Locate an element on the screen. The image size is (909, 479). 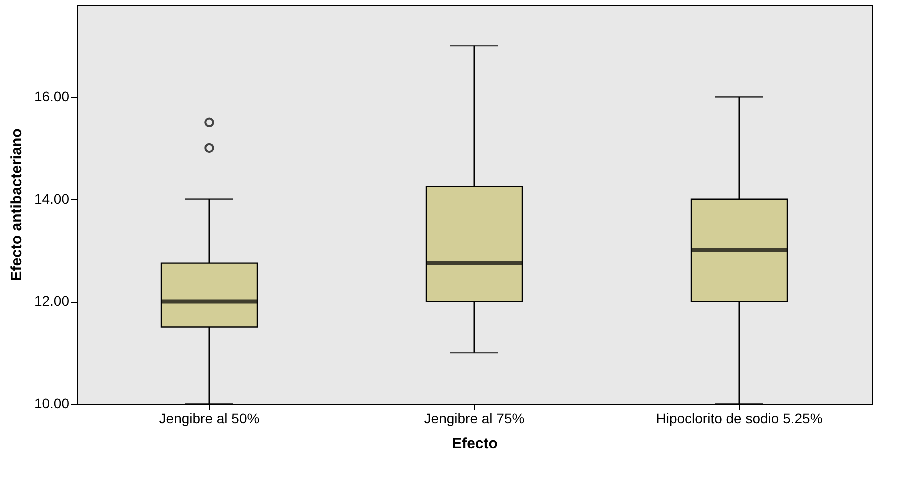
x-tick-label: Jengibre al 50% is located at coordinates (209, 418).